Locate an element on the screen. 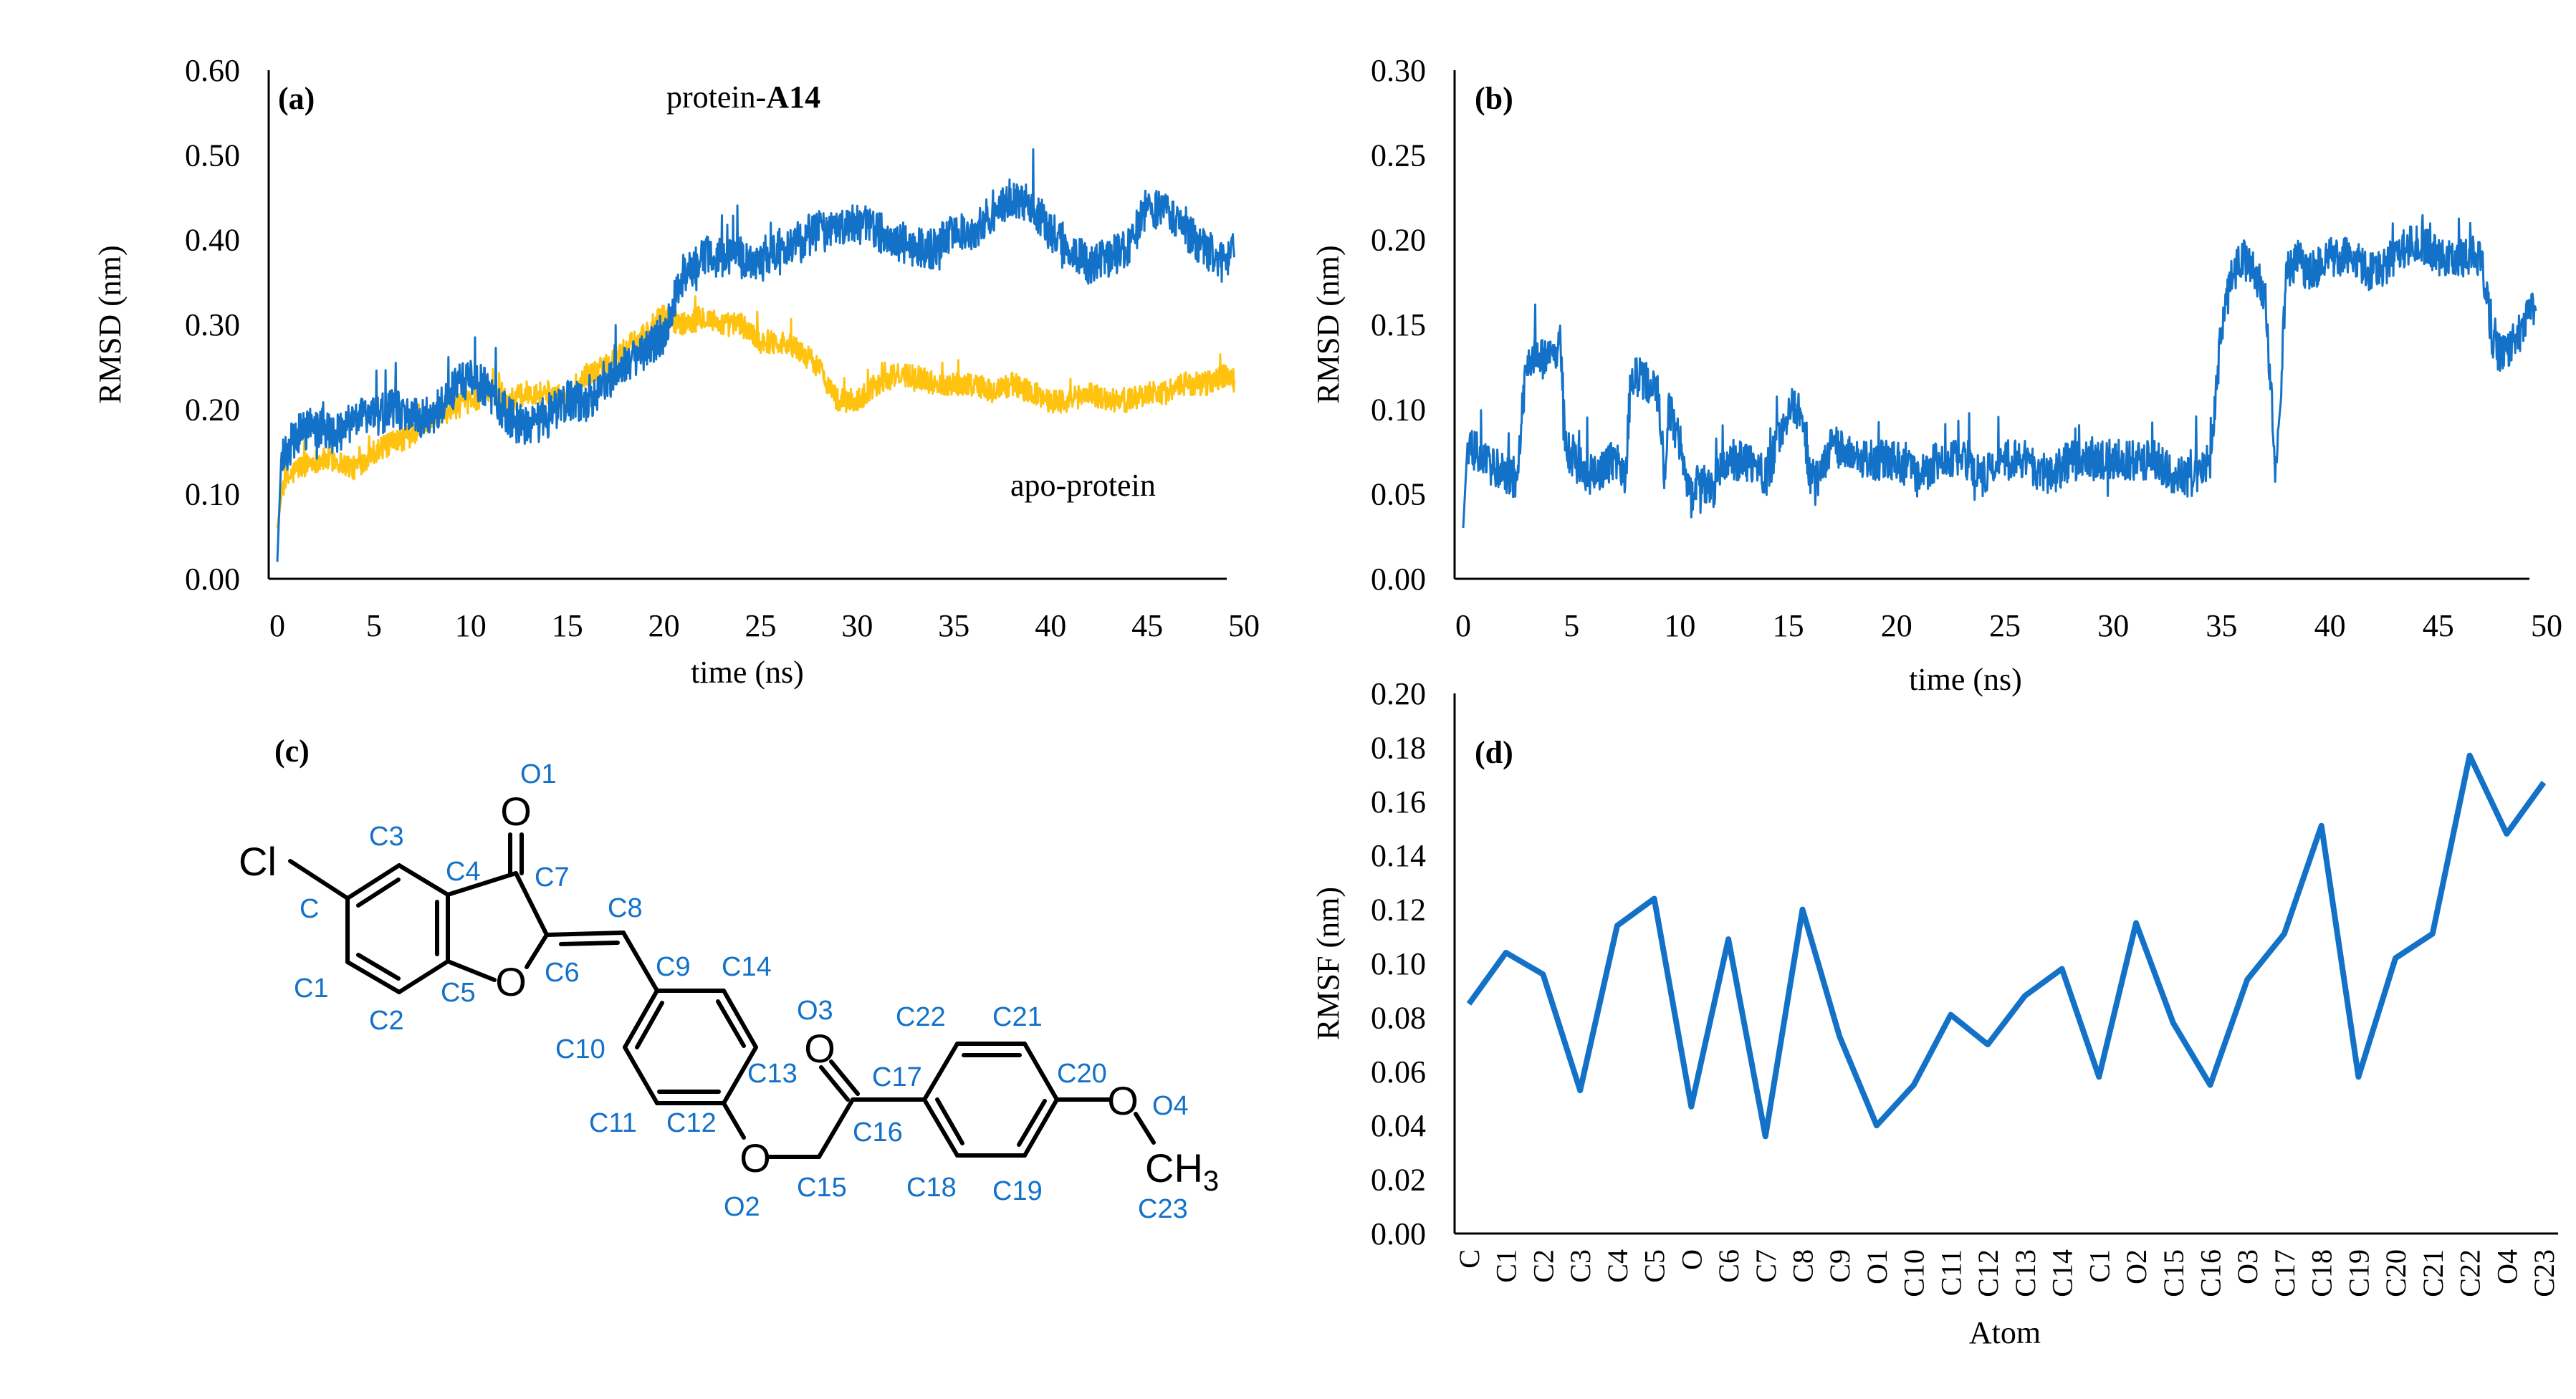 Image resolution: width=2576 pixels, height=1399 pixels. molecule-bonds is located at coordinates (722, 995).